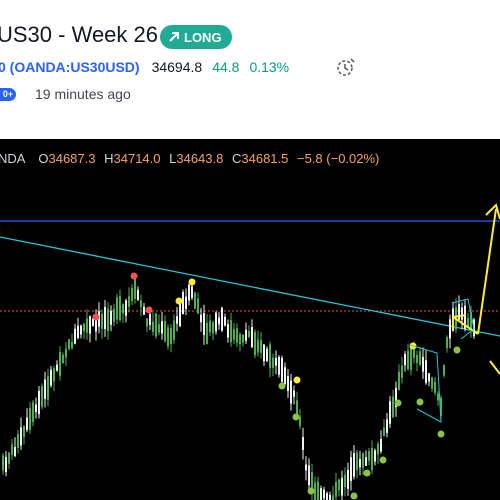  Describe the element at coordinates (8, 94) in the screenshot. I see `author-badge: 0+` at that location.